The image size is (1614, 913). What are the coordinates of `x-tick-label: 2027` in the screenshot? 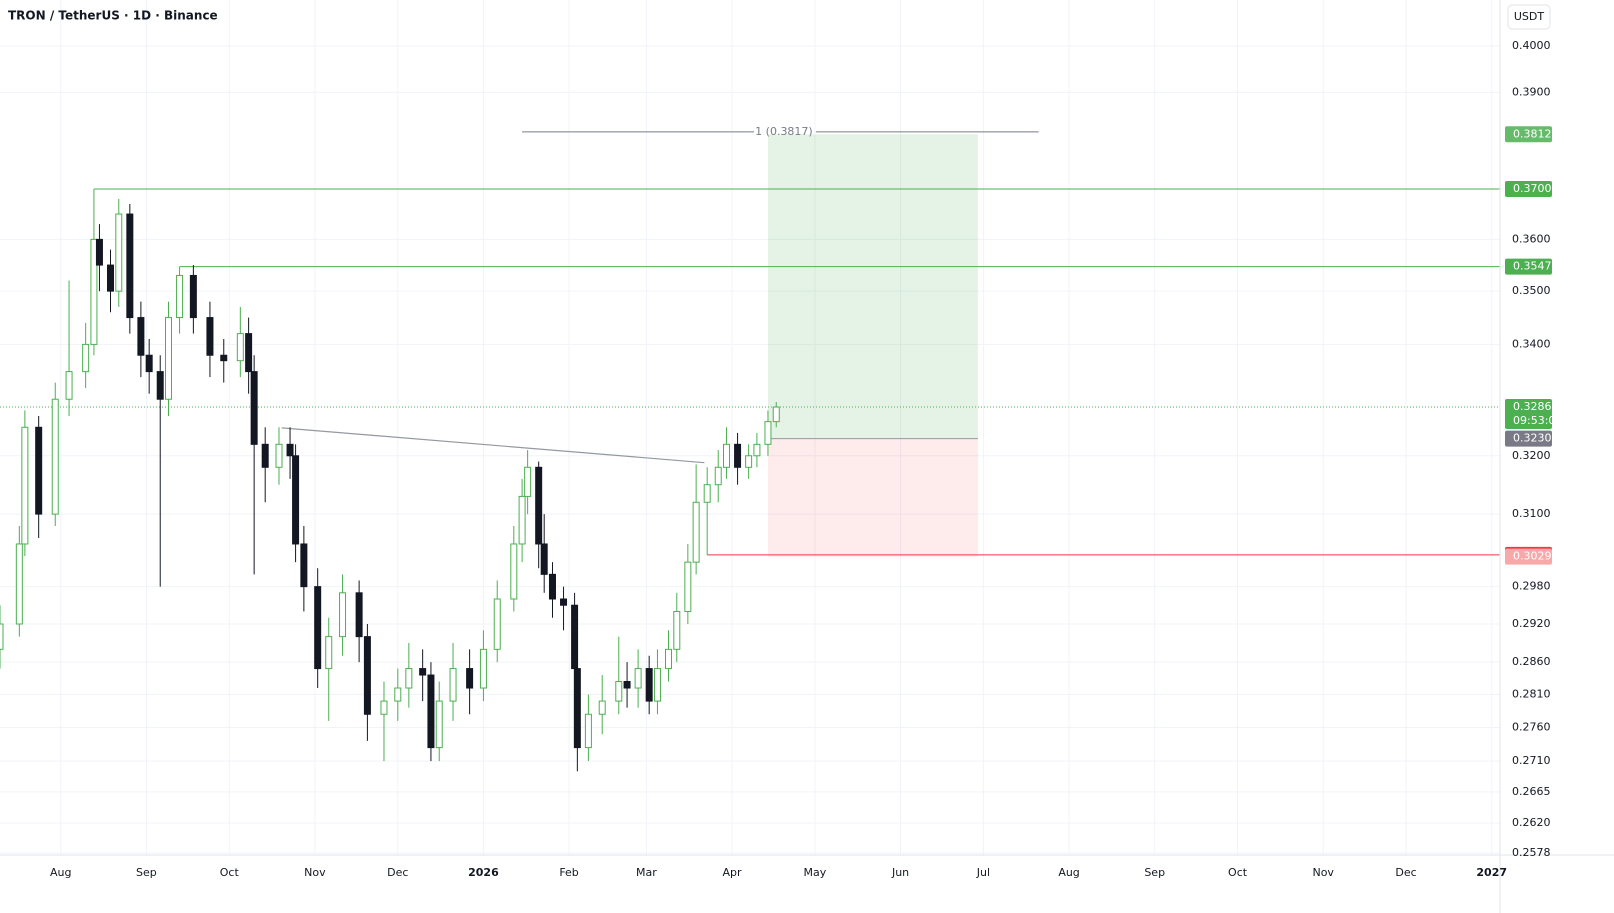 It's located at (1491, 872).